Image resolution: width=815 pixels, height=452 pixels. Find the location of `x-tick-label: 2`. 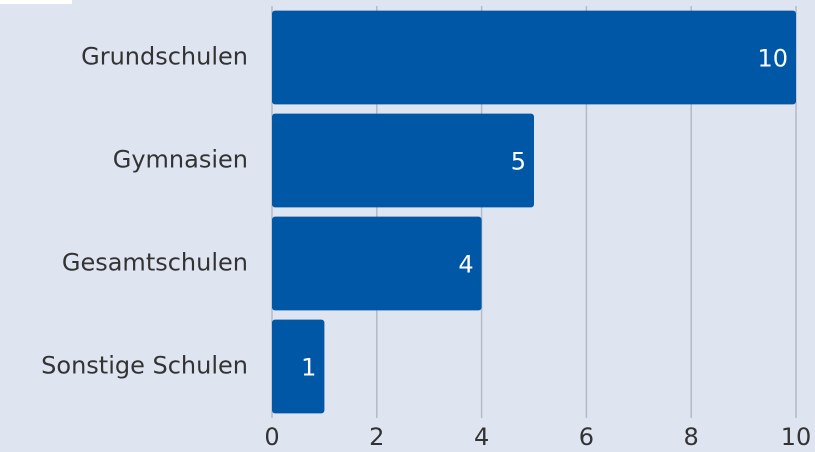

x-tick-label: 2 is located at coordinates (376, 437).